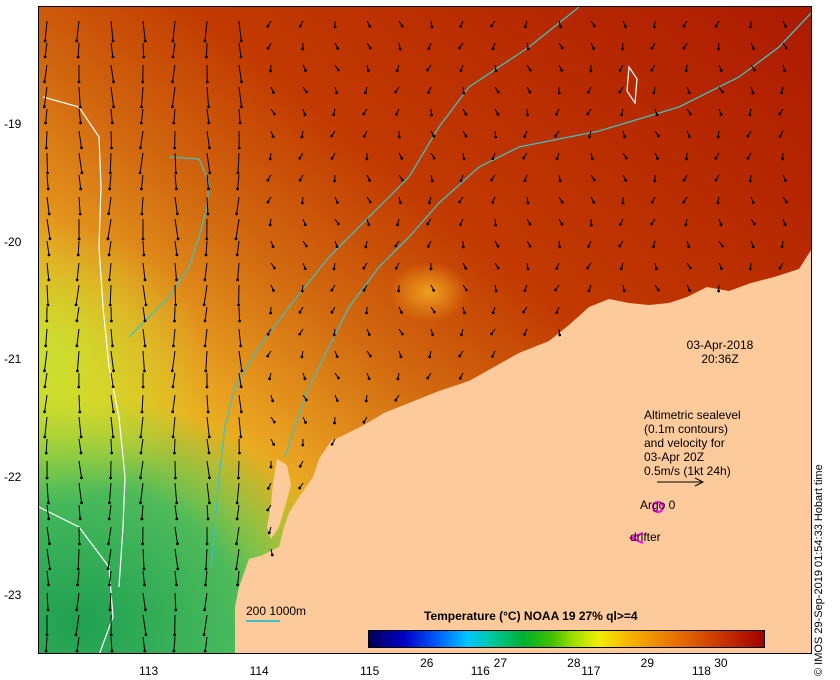 The height and width of the screenshot is (680, 840). What do you see at coordinates (13, 359) in the screenshot?
I see `lat-label: -21` at bounding box center [13, 359].